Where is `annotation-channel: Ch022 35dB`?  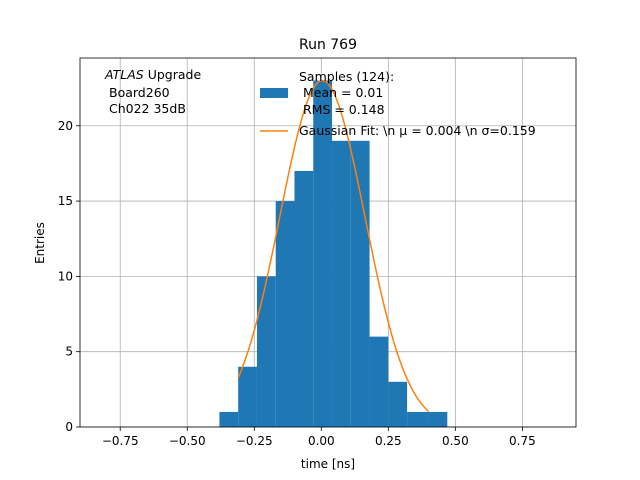 annotation-channel: Ch022 35dB is located at coordinates (147, 108).